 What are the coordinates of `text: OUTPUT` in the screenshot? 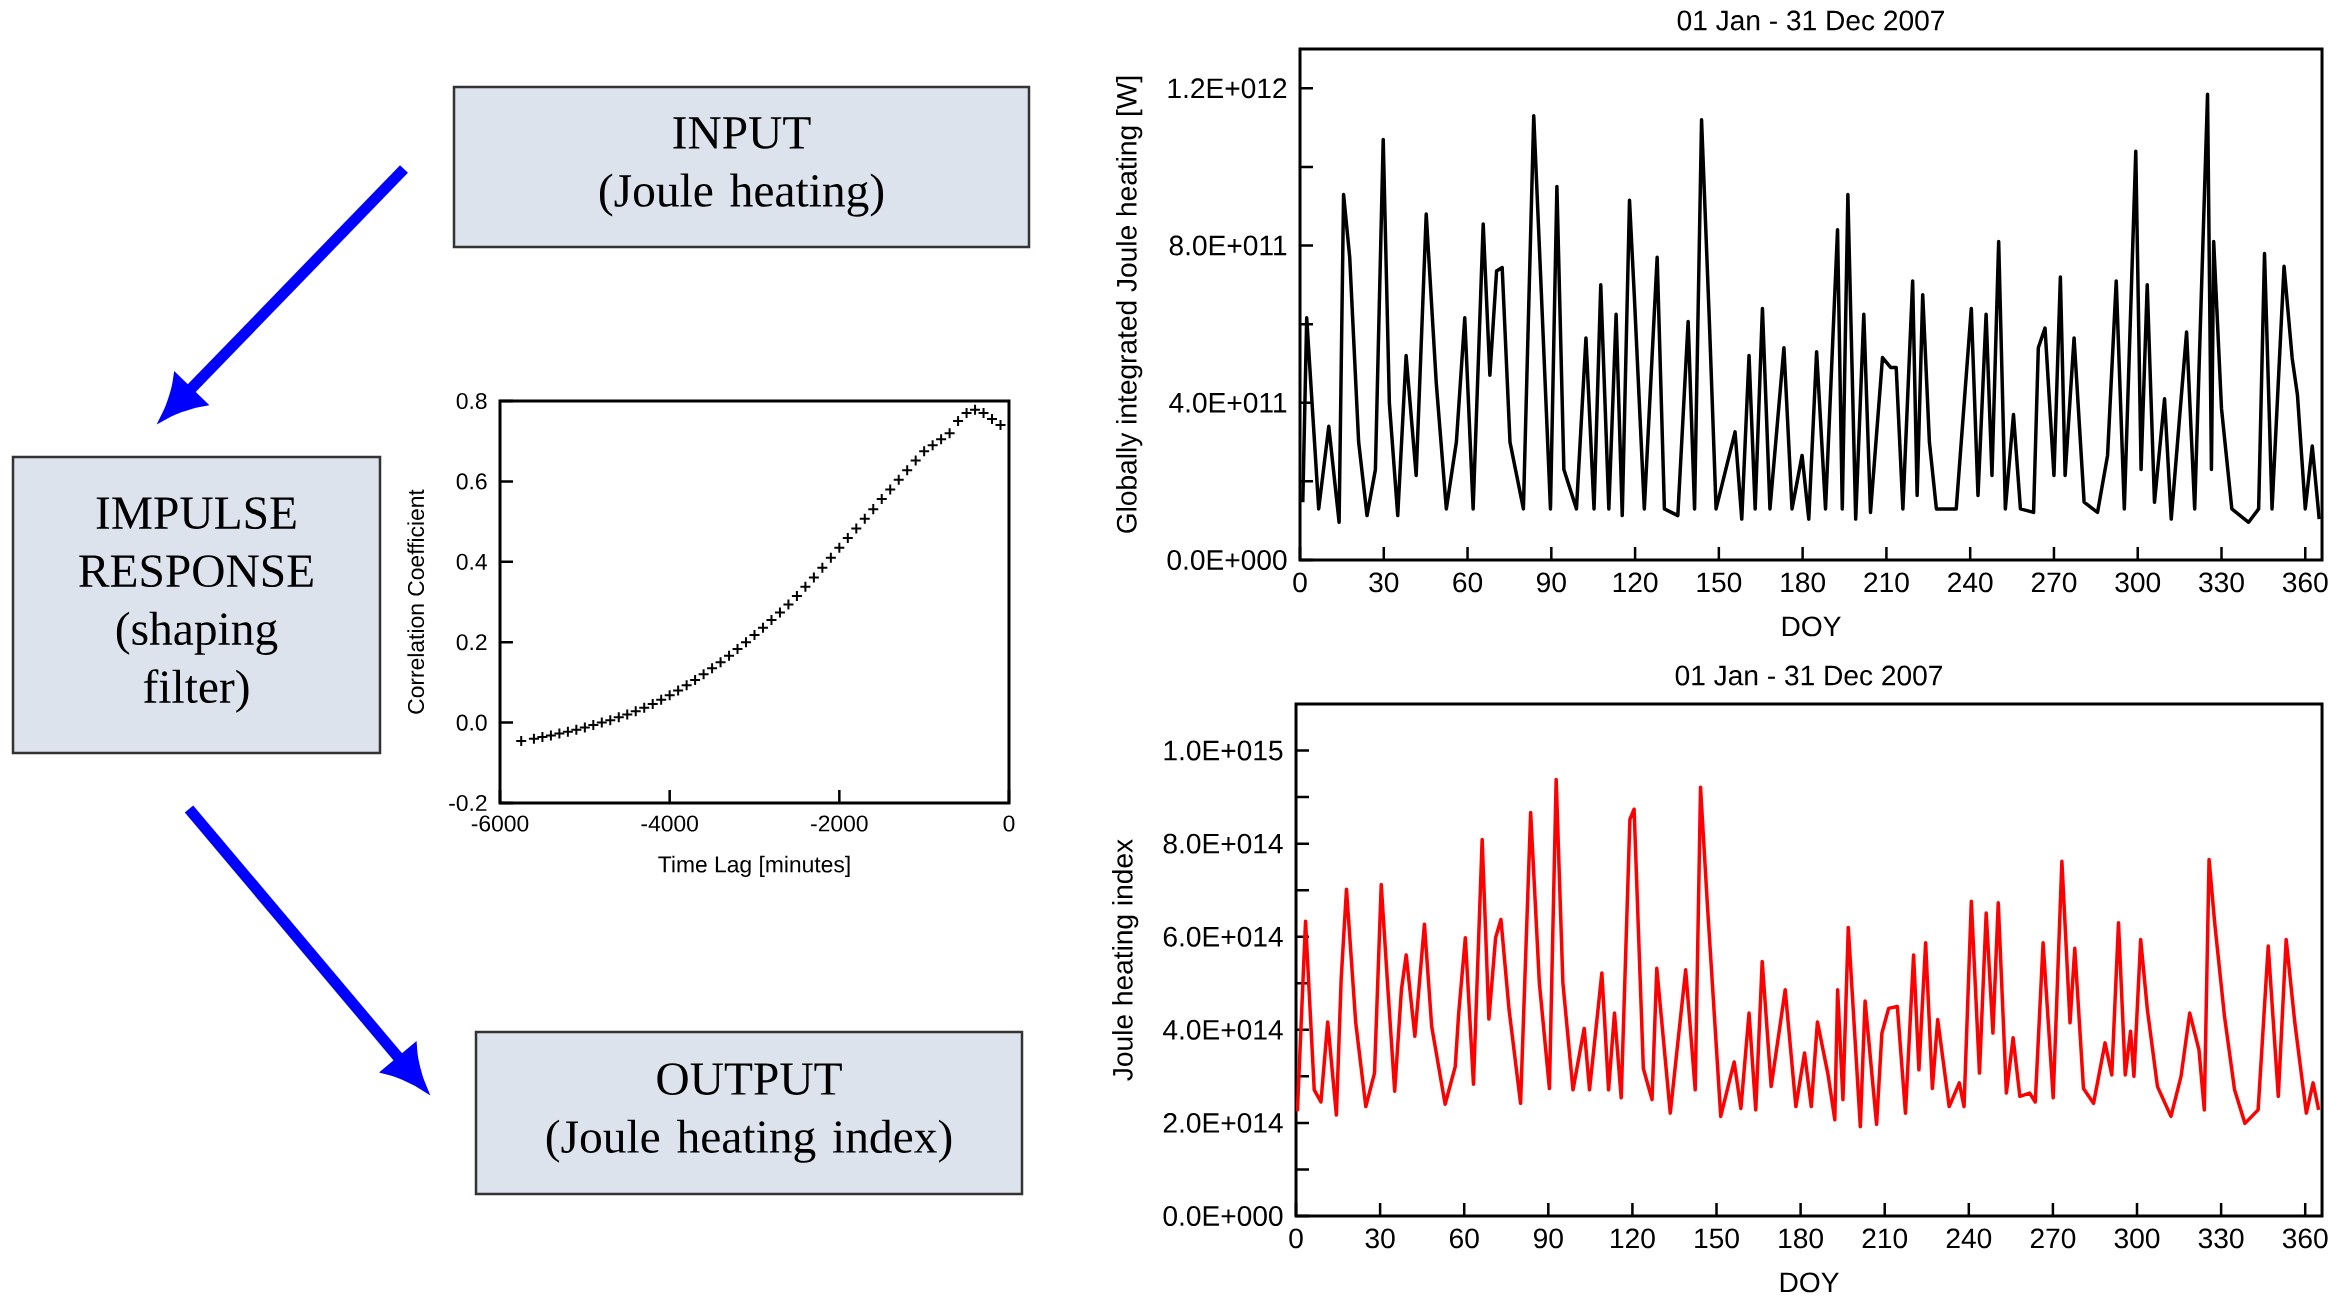 It's located at (749, 1079).